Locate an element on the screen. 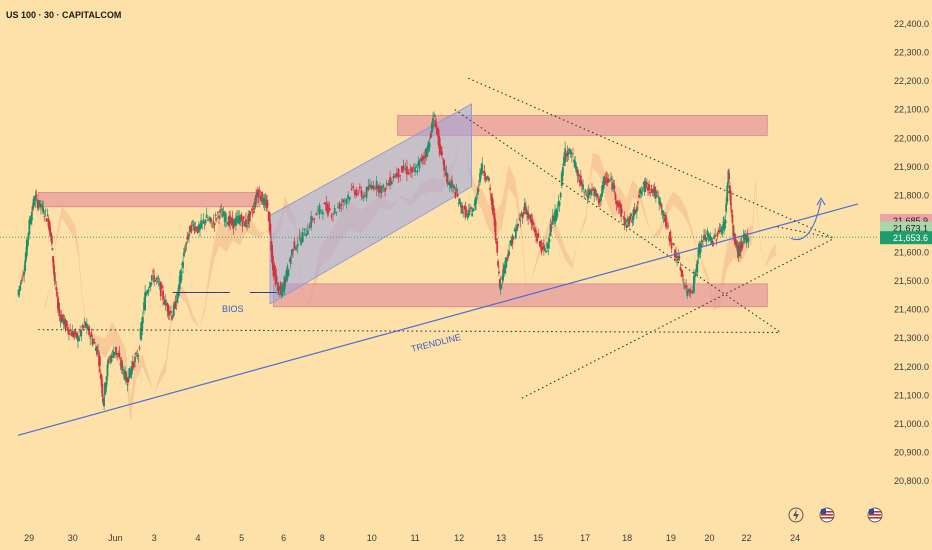 The height and width of the screenshot is (550, 932). x-tick-label: 11 is located at coordinates (414, 538).